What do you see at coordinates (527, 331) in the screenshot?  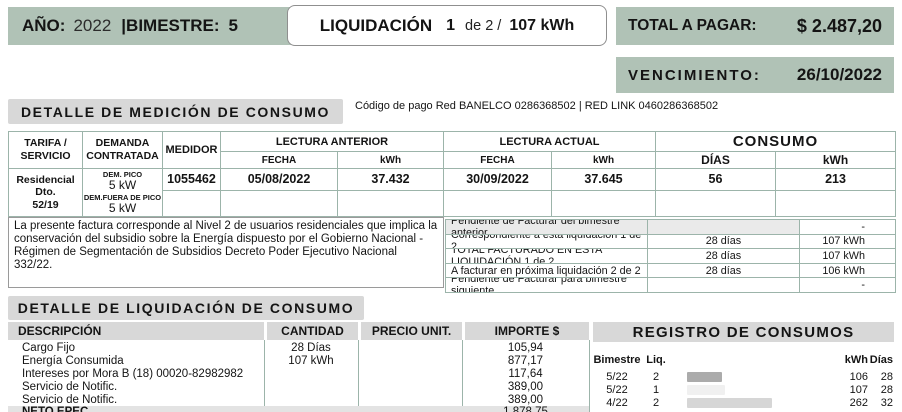 I see `col-header-importe: IMPORTE $` at bounding box center [527, 331].